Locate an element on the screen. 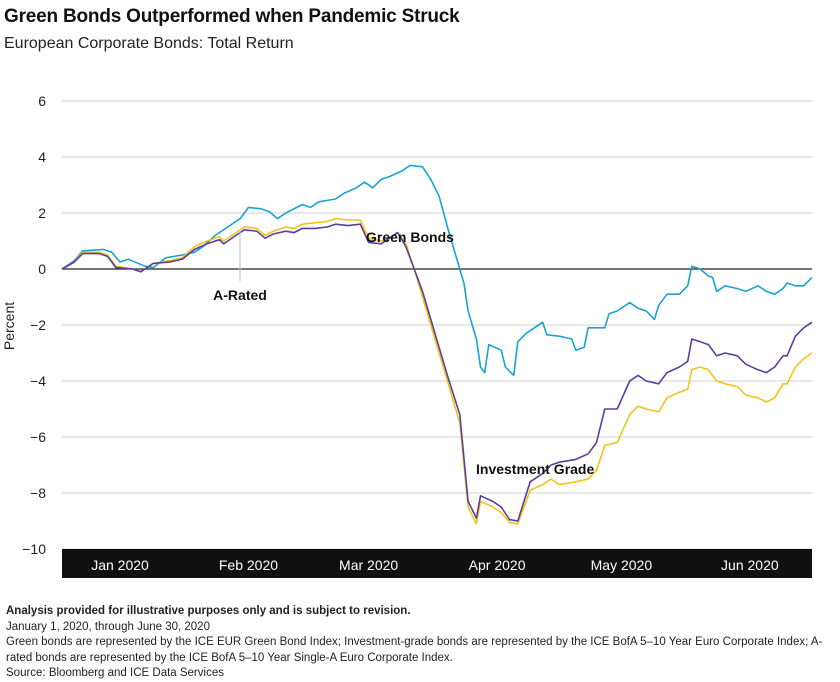 The width and height of the screenshot is (840, 682). y-tick-label: 0 is located at coordinates (42, 269).